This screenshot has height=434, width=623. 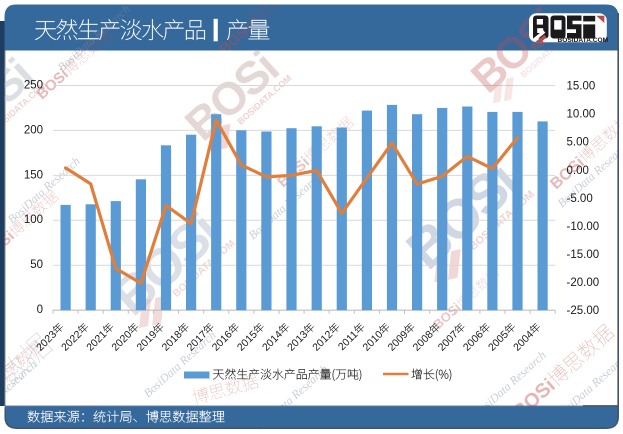 What do you see at coordinates (36, 265) in the screenshot?
I see `svg-text: 50` at bounding box center [36, 265].